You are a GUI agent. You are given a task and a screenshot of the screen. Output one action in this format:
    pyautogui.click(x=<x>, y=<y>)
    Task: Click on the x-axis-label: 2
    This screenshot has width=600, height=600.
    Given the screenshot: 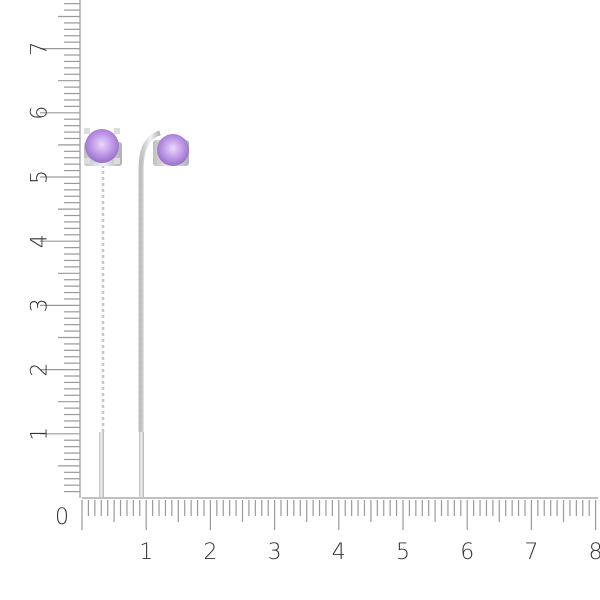 What is the action you would take?
    pyautogui.click(x=210, y=552)
    